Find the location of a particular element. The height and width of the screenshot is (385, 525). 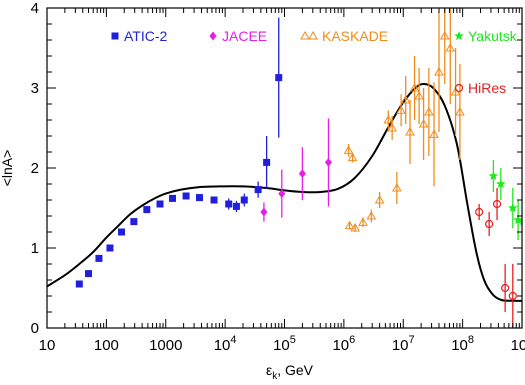

legend-label: Yakutsk is located at coordinates (493, 36).